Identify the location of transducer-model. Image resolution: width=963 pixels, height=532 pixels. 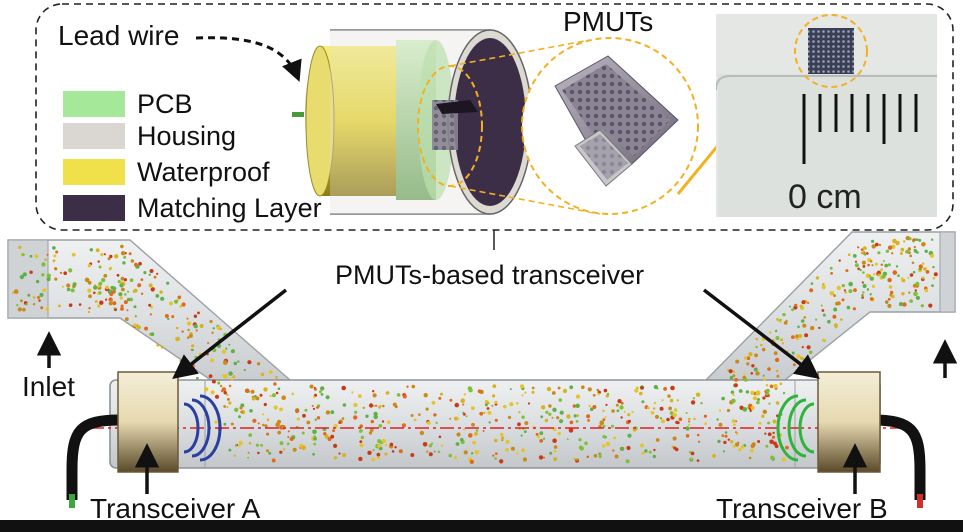
(412, 122).